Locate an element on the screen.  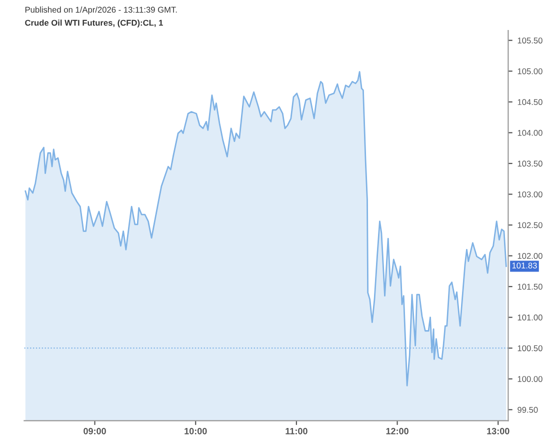
y-tick-label: 99.50 is located at coordinates (528, 409).